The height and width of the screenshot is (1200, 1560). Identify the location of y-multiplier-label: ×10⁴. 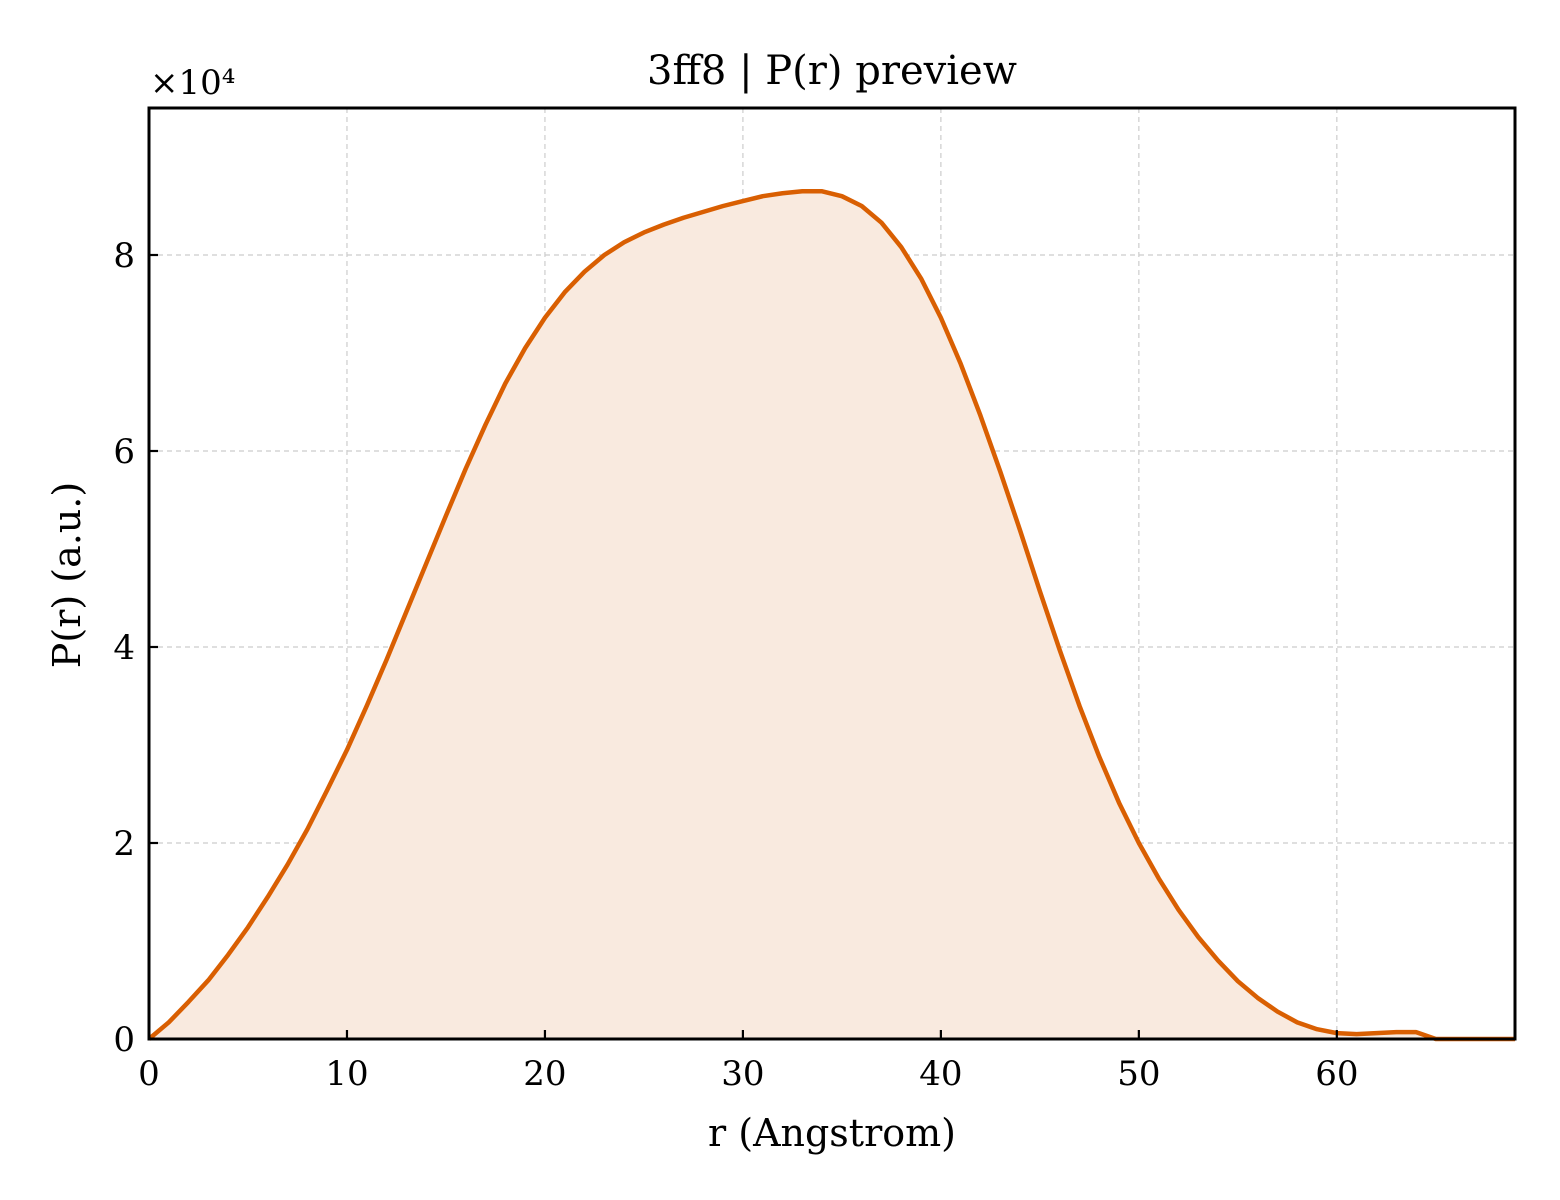
(192, 83).